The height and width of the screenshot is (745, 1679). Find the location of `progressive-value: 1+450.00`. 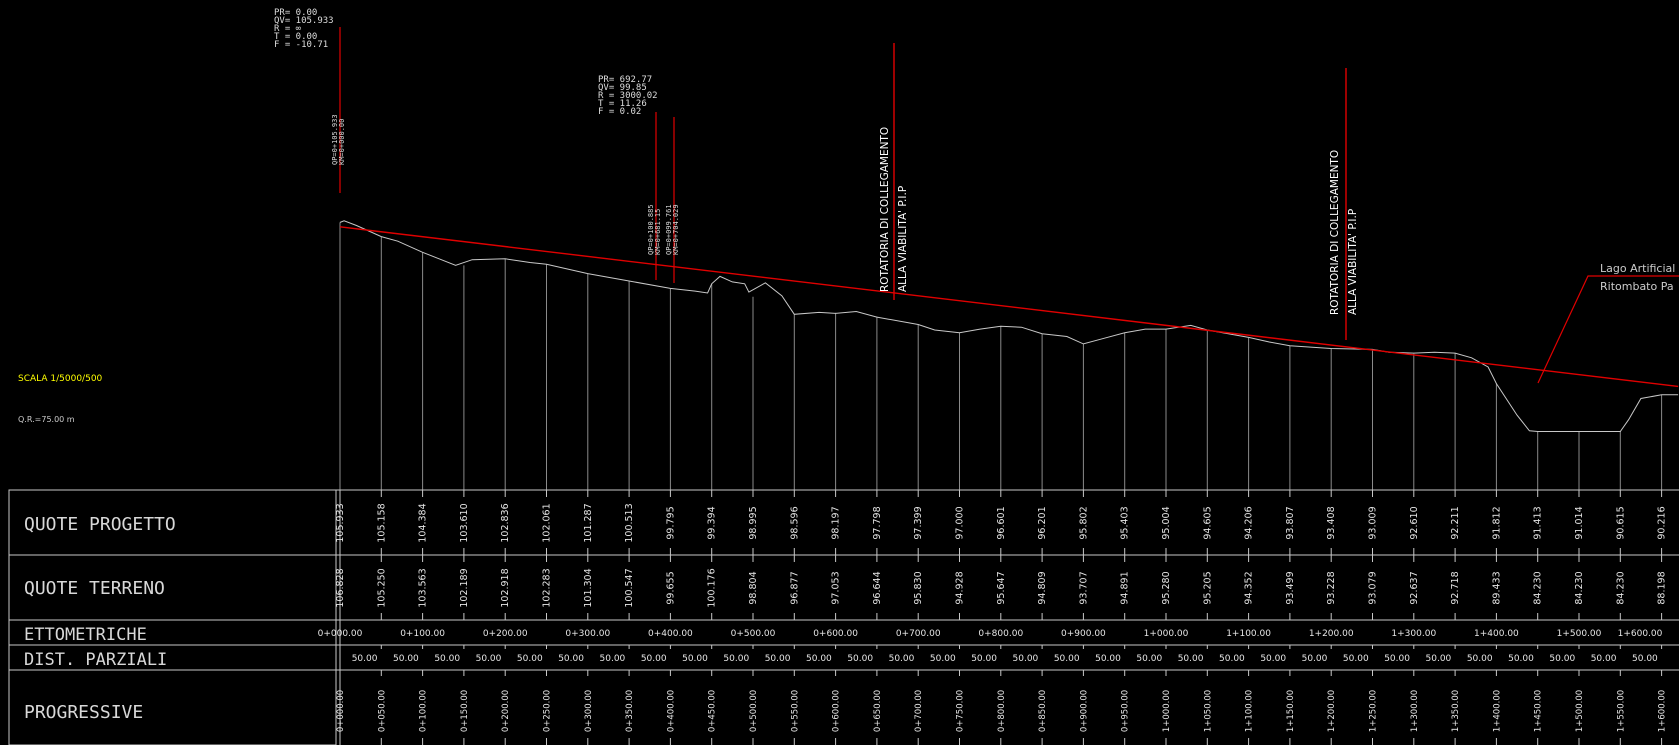

progressive-value: 1+450.00 is located at coordinates (1539, 711).